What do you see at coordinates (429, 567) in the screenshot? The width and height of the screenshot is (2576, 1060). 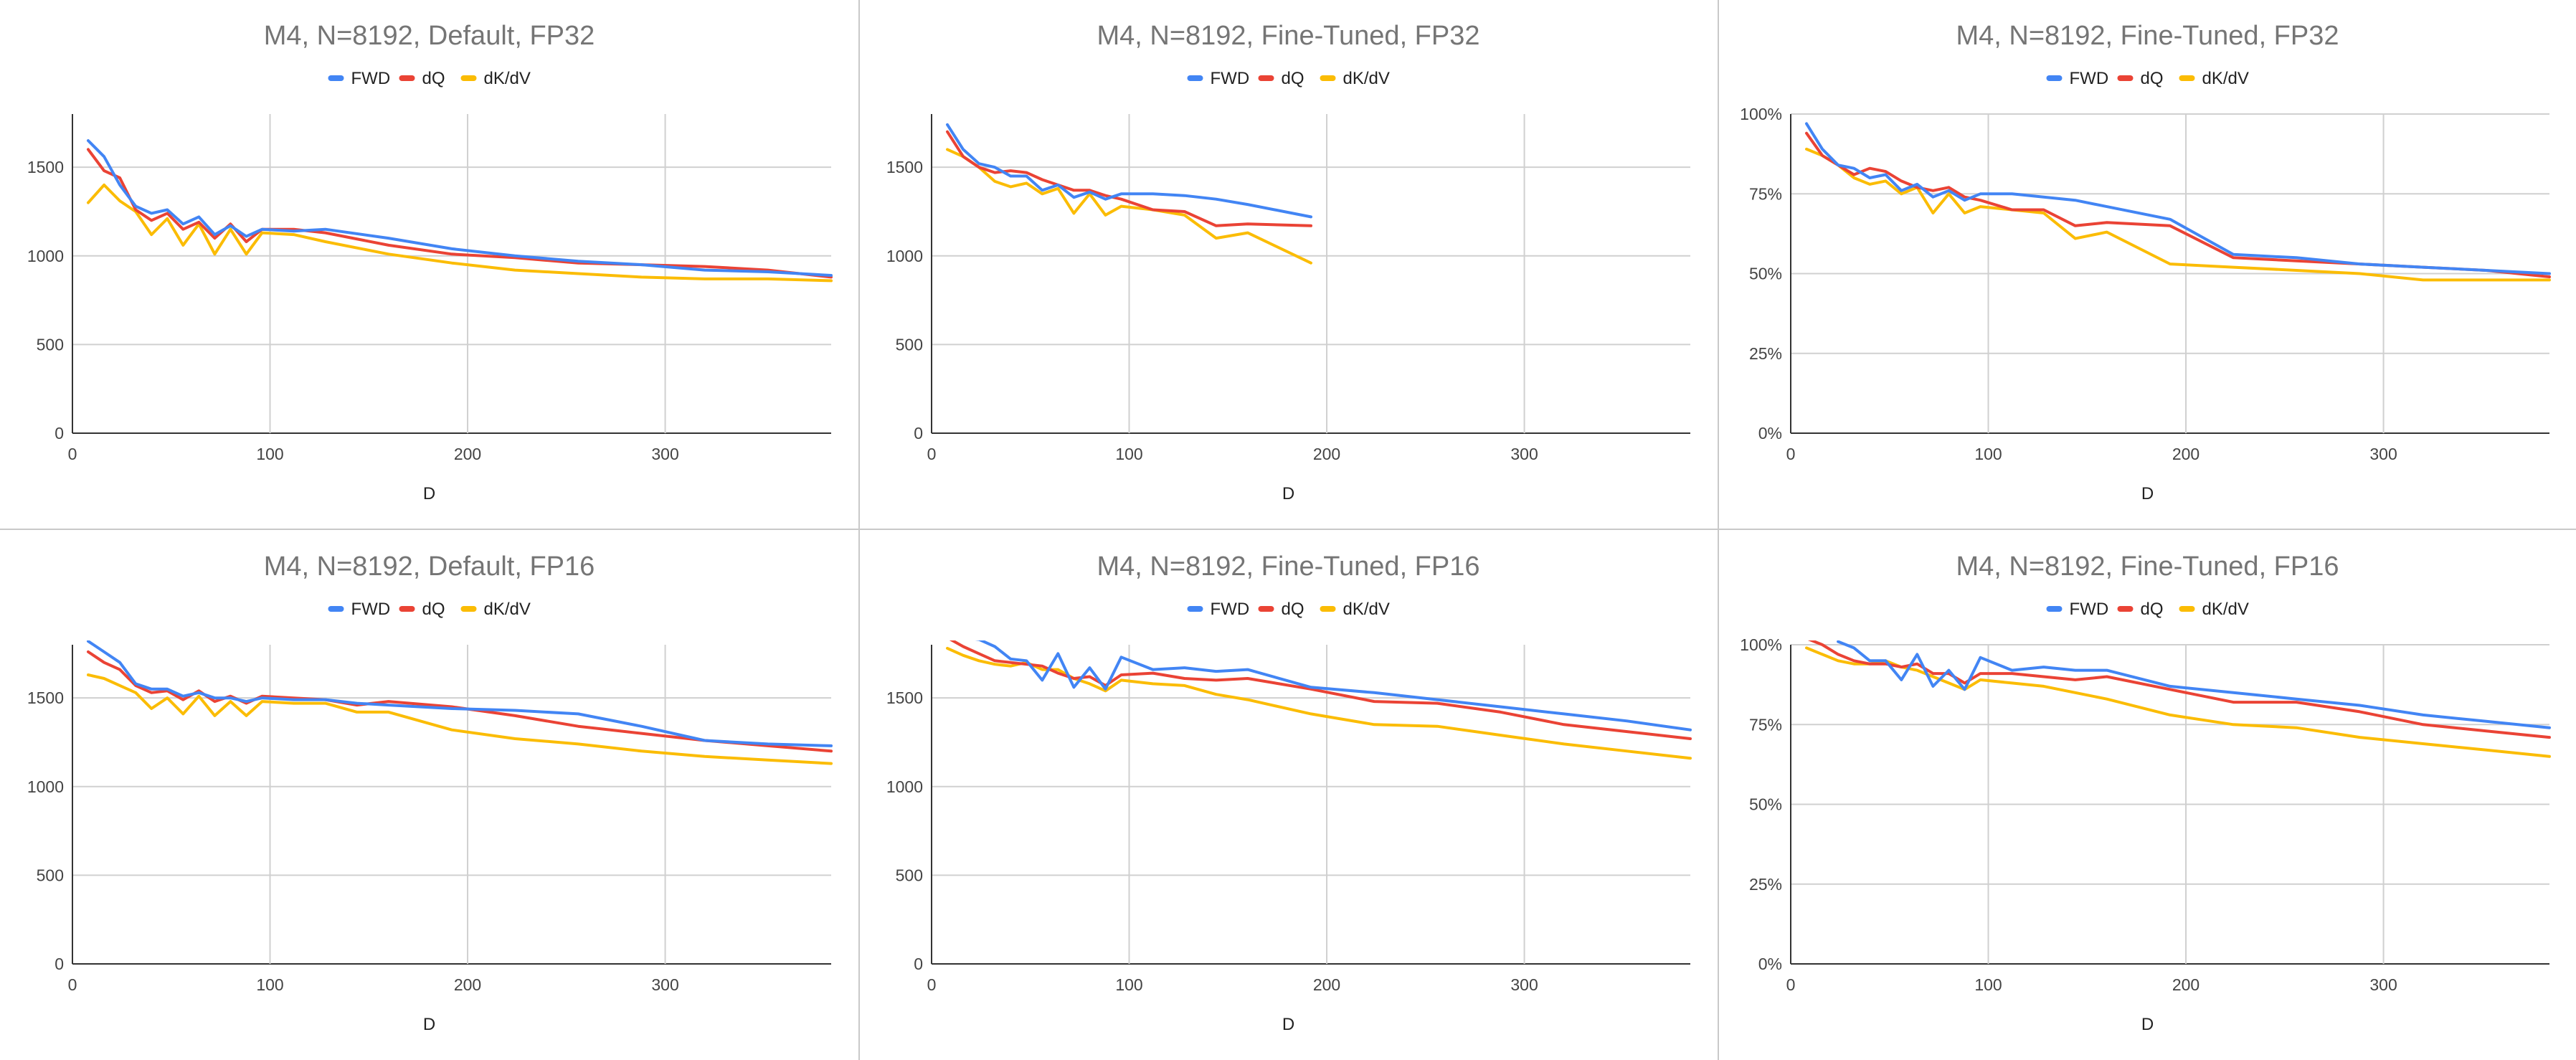 I see `chart-title: M4, N=8192, Default, FP16` at bounding box center [429, 567].